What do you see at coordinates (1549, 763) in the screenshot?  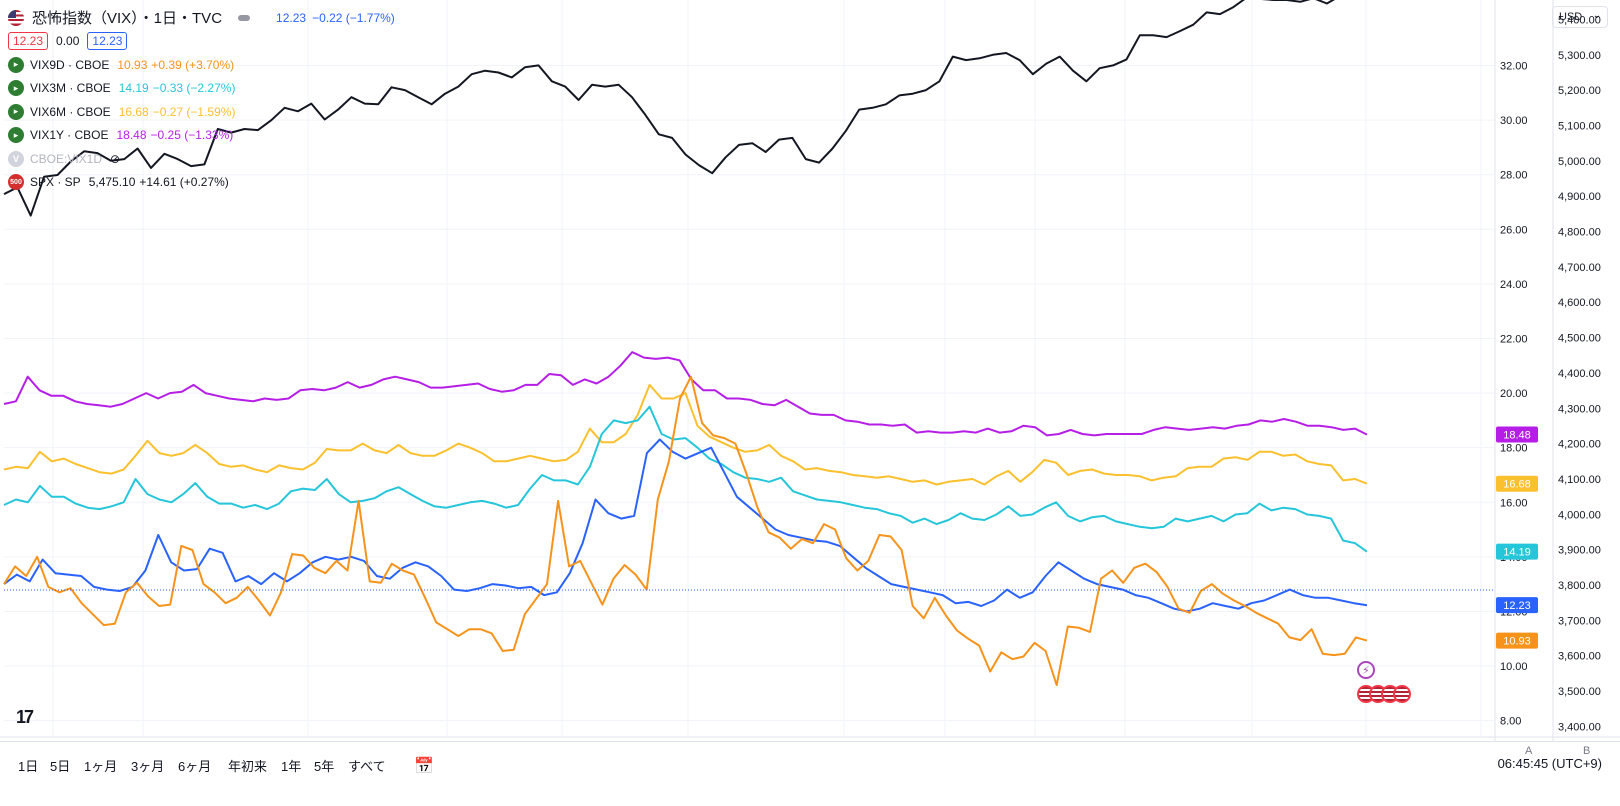 I see `clock: 06:45:45 (UTC+9)` at bounding box center [1549, 763].